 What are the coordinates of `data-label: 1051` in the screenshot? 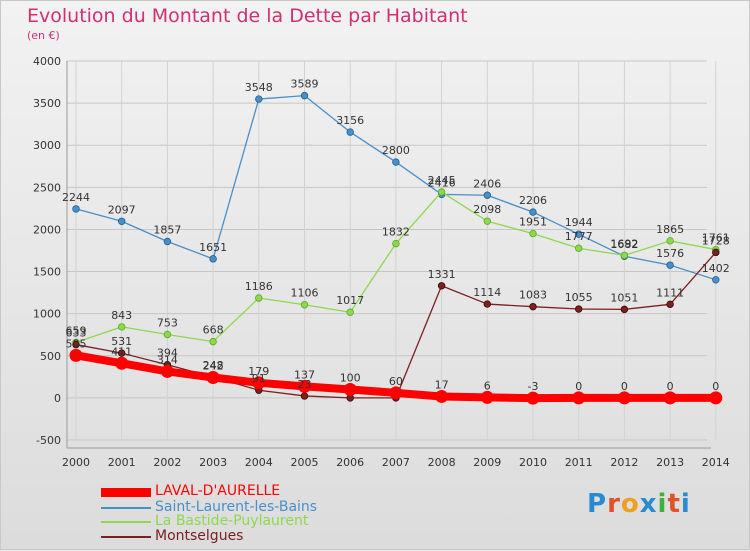 It's located at (624, 297).